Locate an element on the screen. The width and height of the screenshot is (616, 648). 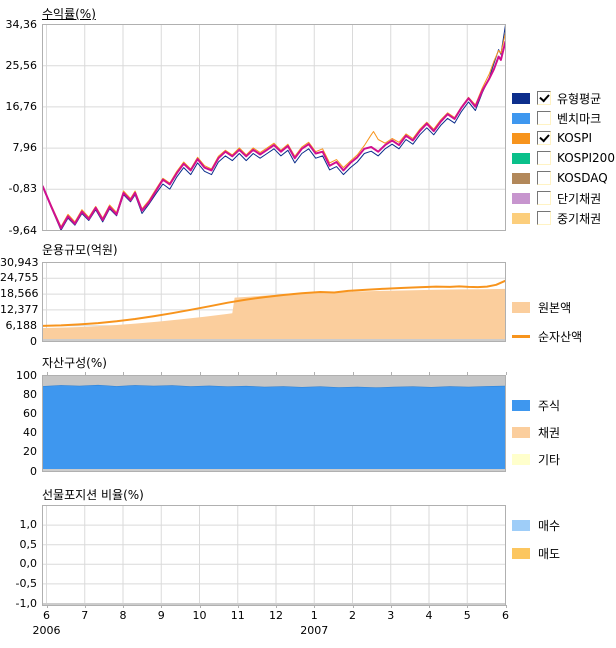
legend-label: KOSDAQ is located at coordinates (582, 178).